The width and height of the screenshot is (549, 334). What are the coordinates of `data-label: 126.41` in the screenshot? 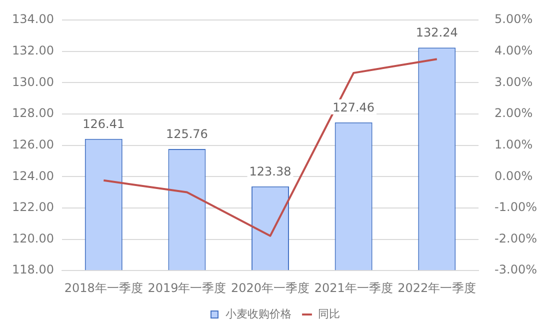 It's located at (103, 124).